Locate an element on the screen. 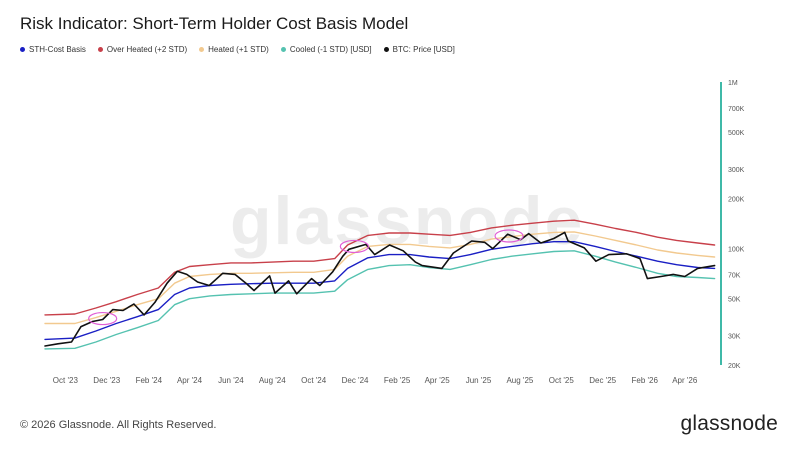 This screenshot has height=450, width=800. legend-item: Over Heated (+2 STD) is located at coordinates (142, 49).